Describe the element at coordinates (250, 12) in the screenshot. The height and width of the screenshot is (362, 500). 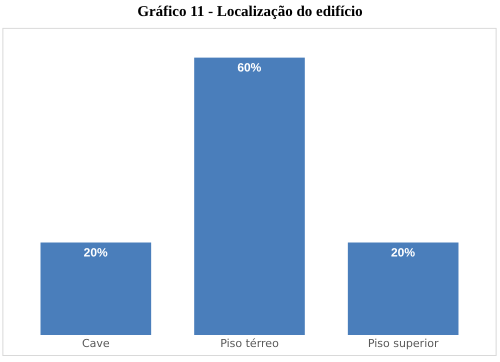
I see `chart-title: Gráfico 11 - Localização do edifício` at that location.